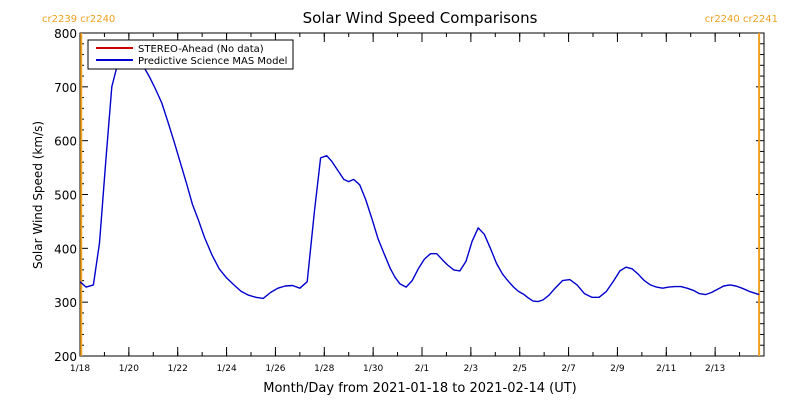 The width and height of the screenshot is (800, 400). What do you see at coordinates (80, 369) in the screenshot?
I see `x-tick-label: 1/18` at bounding box center [80, 369].